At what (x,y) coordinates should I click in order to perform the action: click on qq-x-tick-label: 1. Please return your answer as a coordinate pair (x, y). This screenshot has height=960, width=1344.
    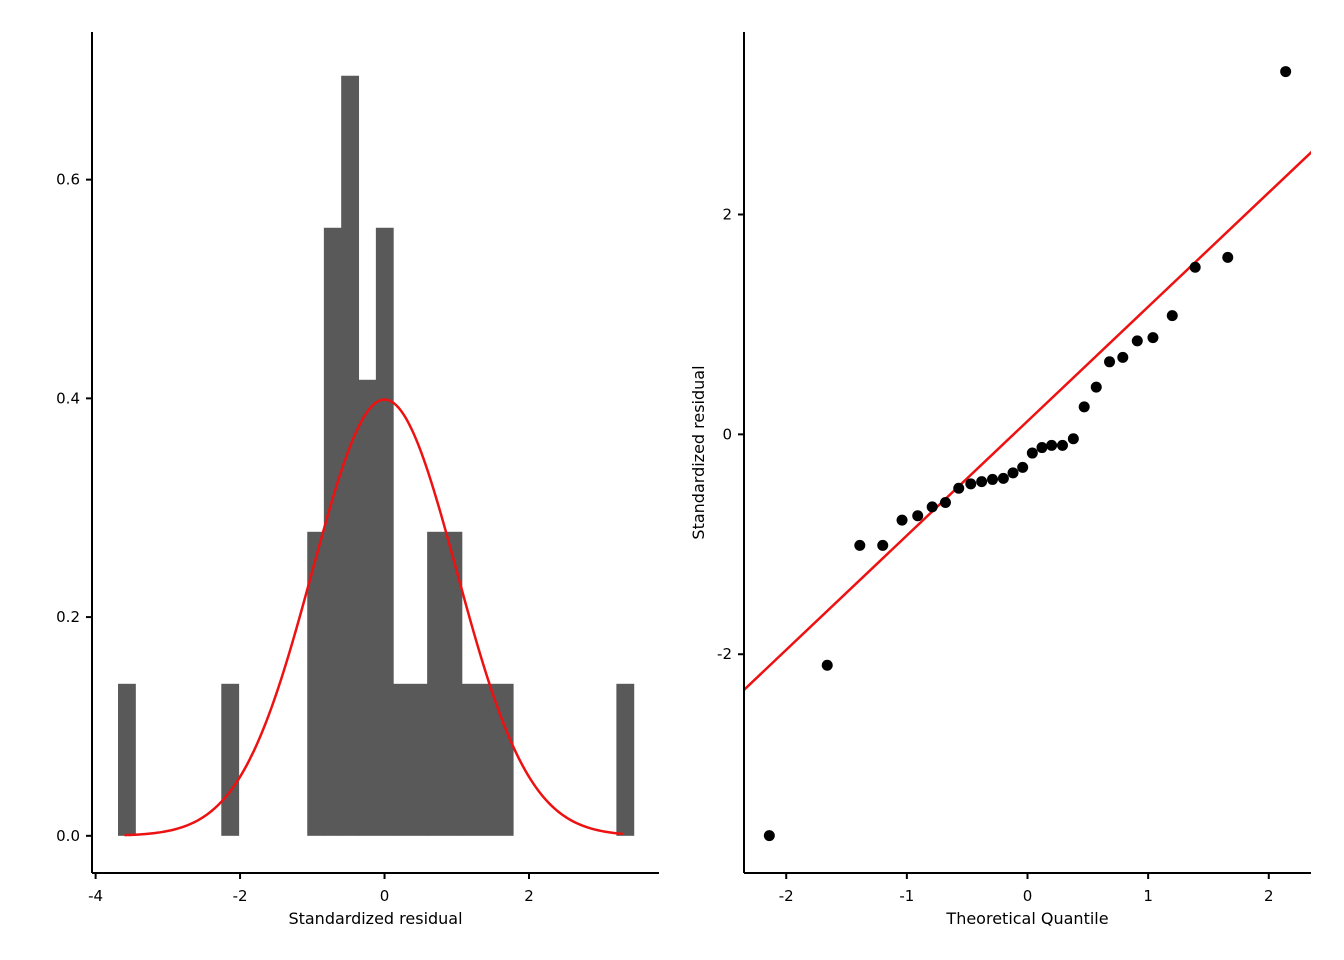
    Looking at the image, I should click on (1148, 896).